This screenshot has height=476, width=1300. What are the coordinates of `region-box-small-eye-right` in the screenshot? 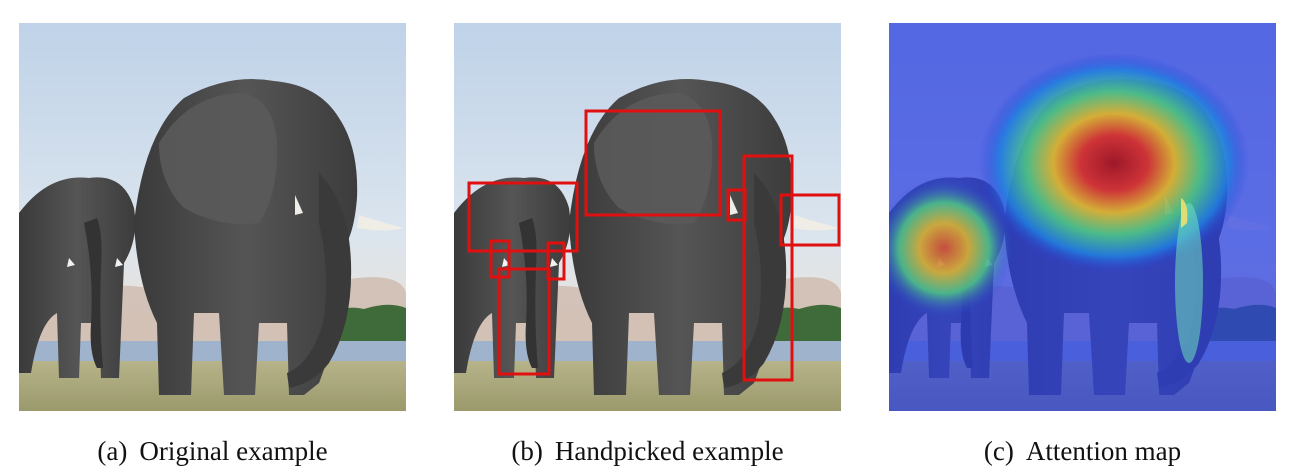 It's located at (556, 261).